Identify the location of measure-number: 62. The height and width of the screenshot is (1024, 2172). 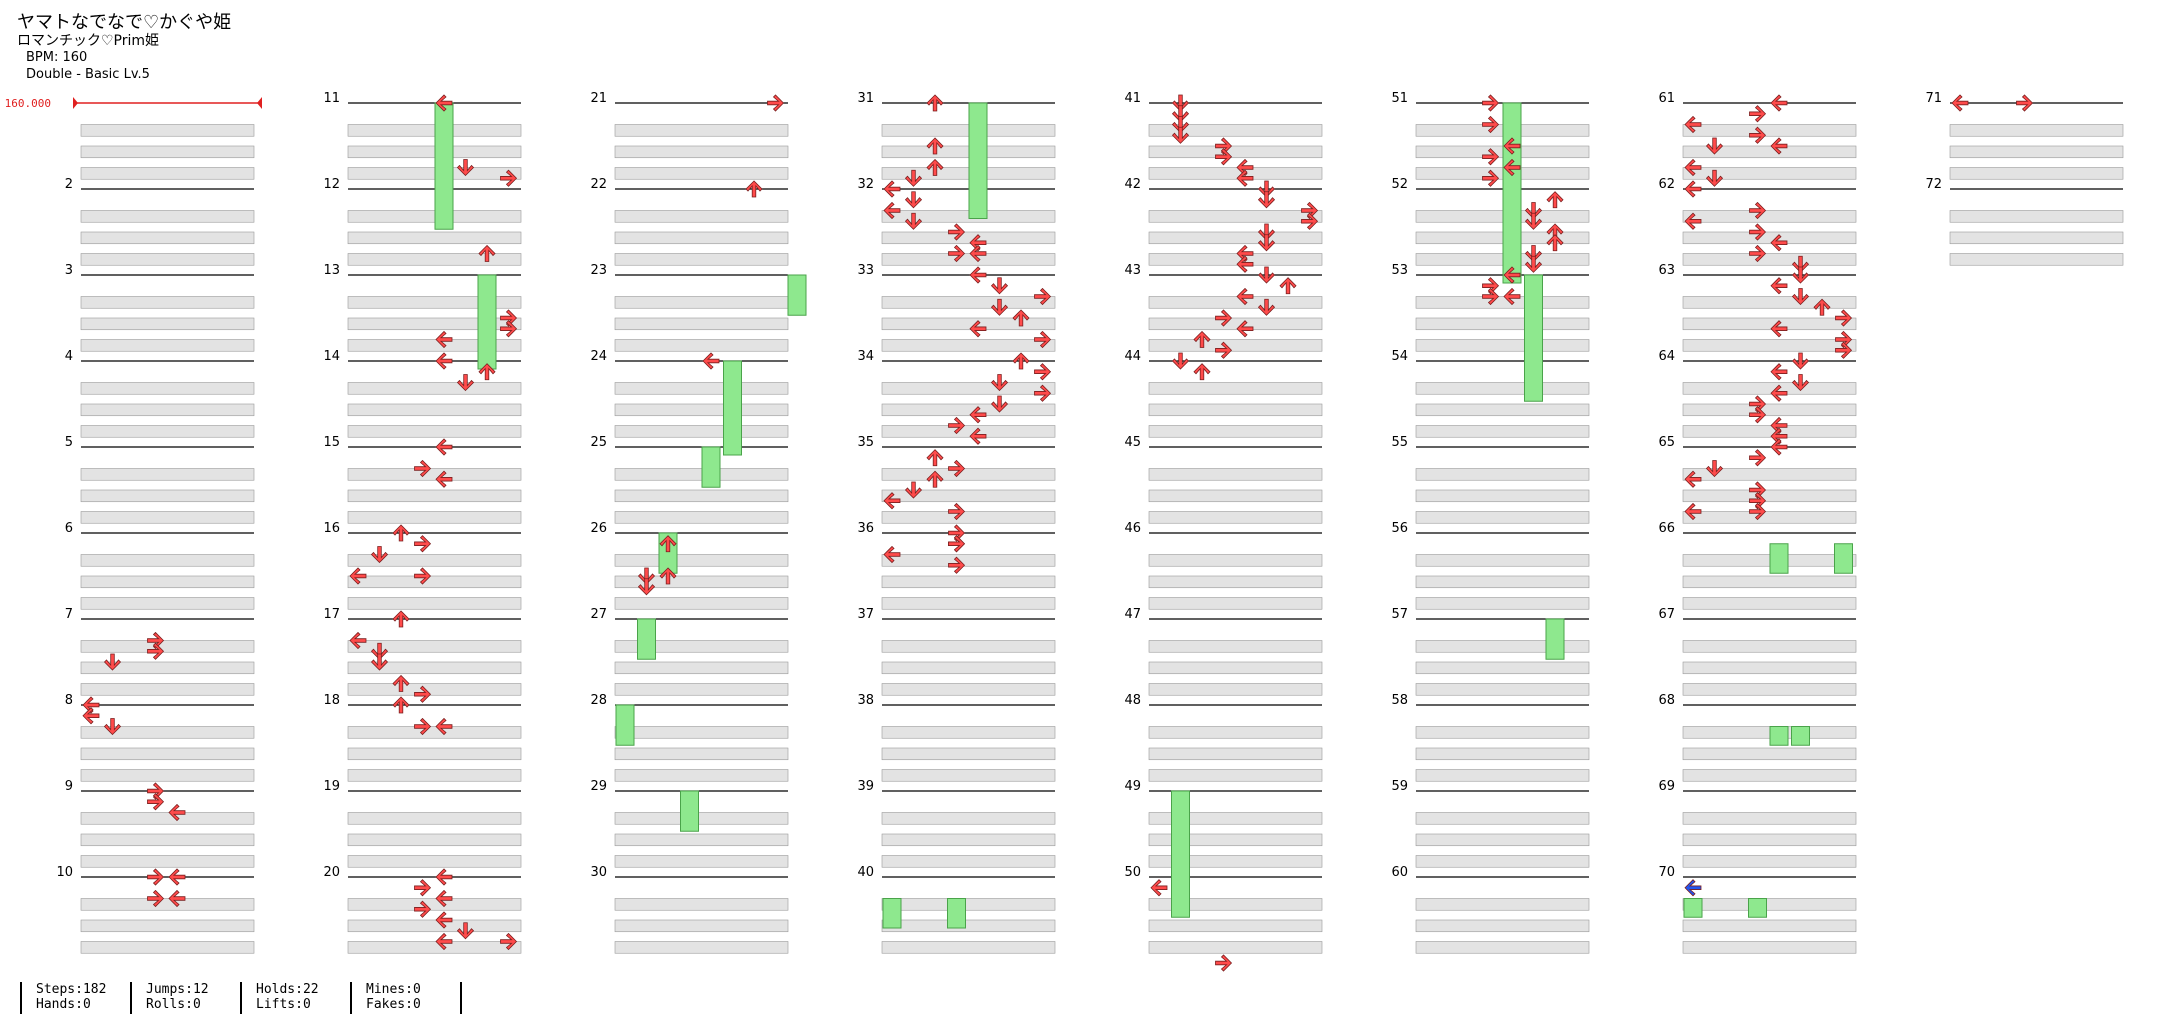
(1666, 184).